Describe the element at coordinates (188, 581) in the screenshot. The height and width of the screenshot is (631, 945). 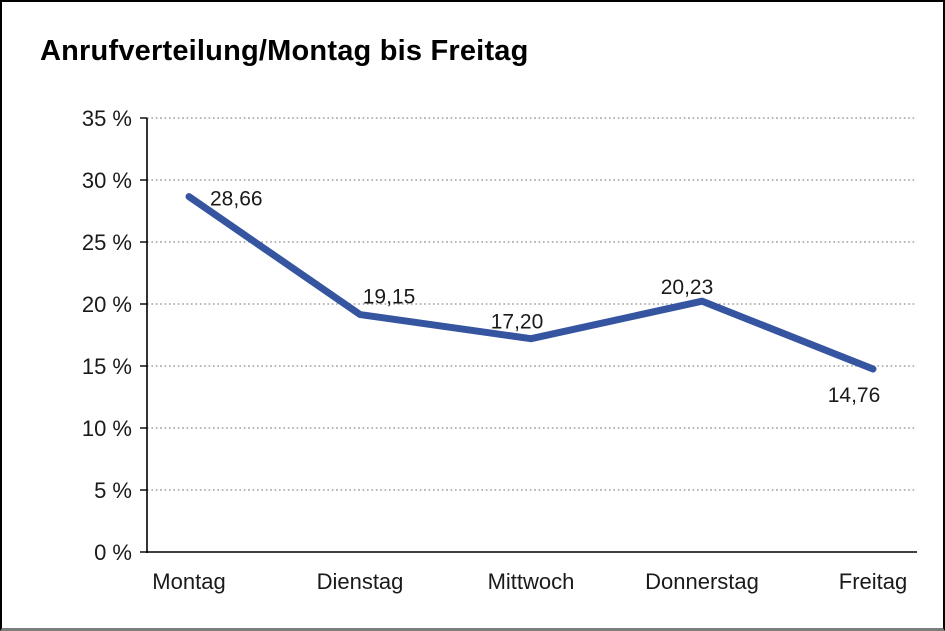
I see `x-tick-label: Montag` at that location.